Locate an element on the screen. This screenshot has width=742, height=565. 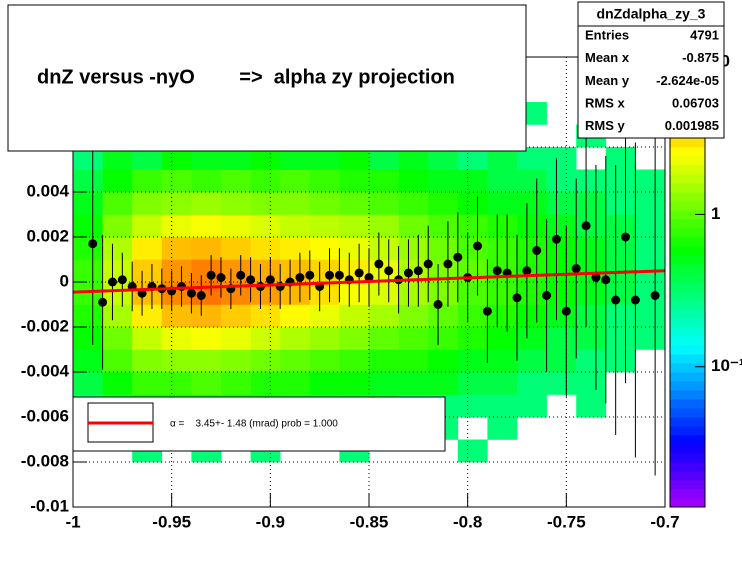
y-tick-label: -0.006 is located at coordinates (45, 415).